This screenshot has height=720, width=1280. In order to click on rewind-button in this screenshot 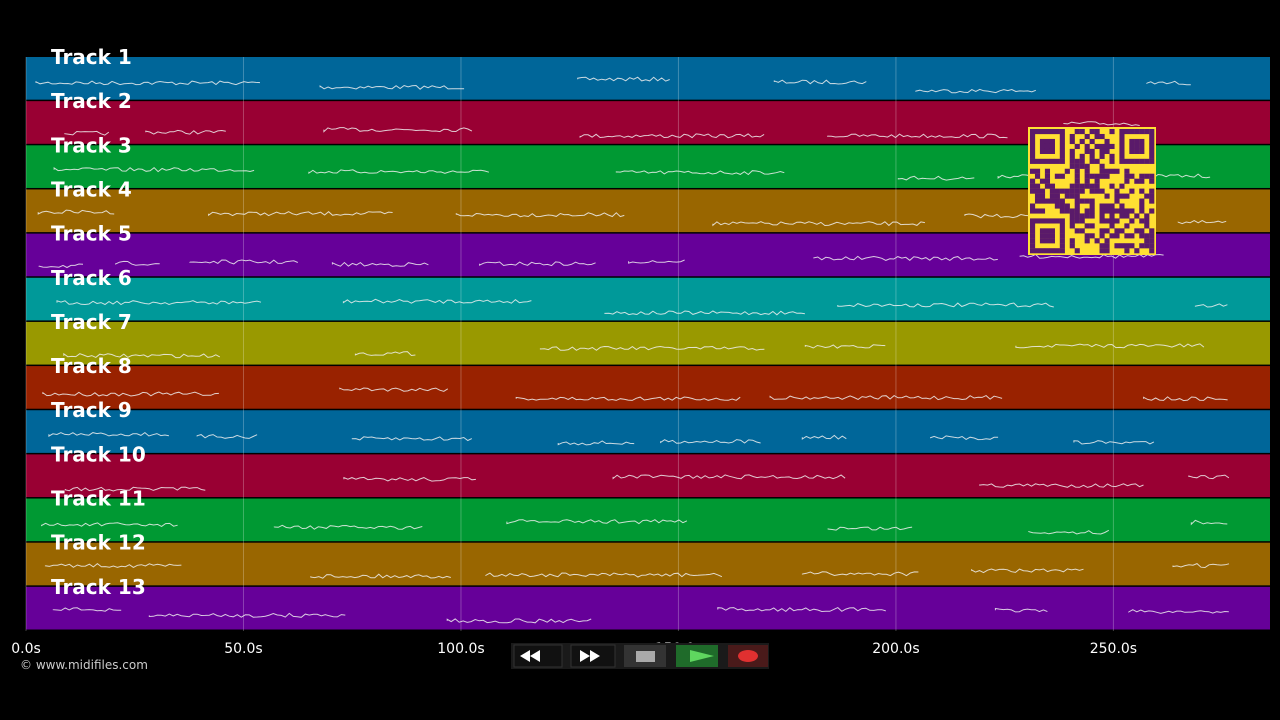, I will do `click(538, 656)`.